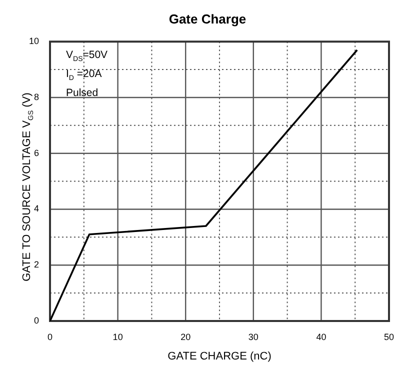 This screenshot has height=371, width=411. What do you see at coordinates (220, 356) in the screenshot?
I see `x-axis-title: GATE CHARGE (nC)` at bounding box center [220, 356].